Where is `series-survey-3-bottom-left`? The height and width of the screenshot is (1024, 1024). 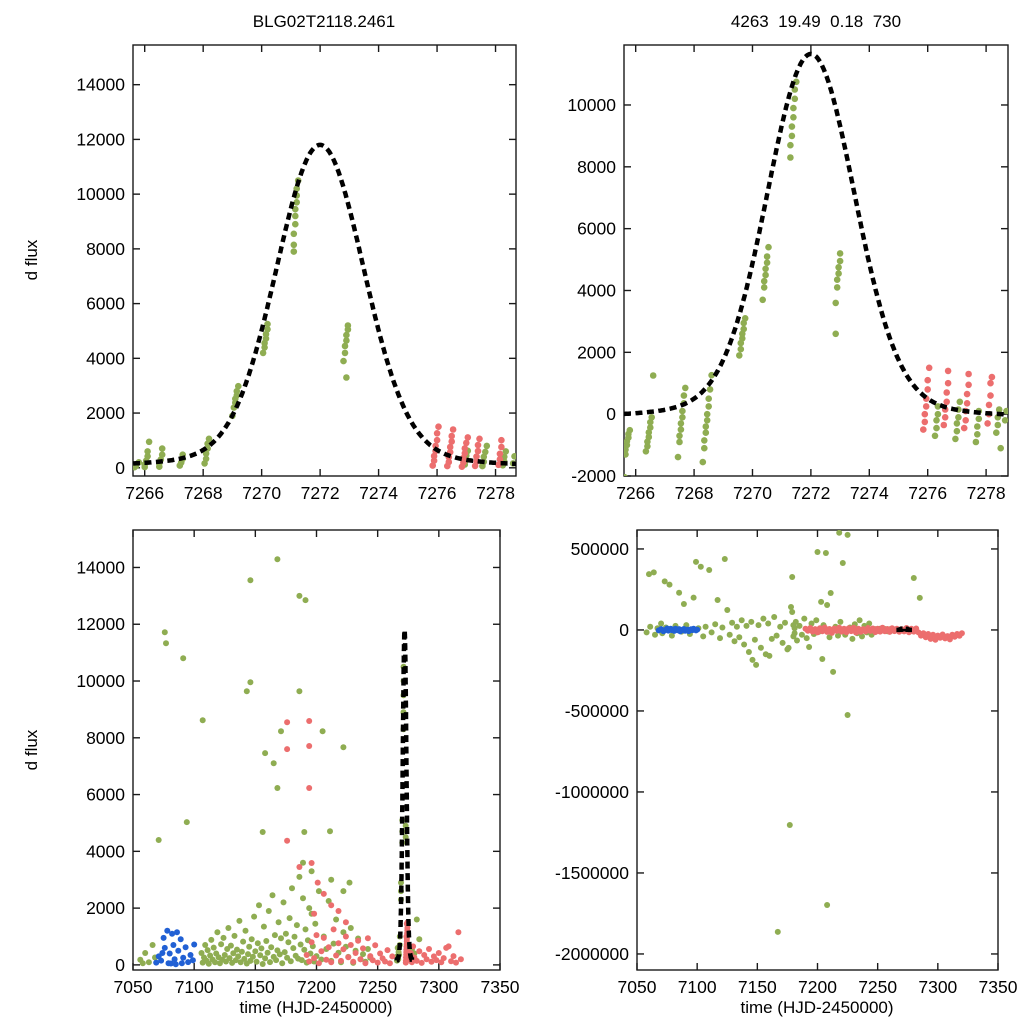
series-survey-3-bottom-left is located at coordinates (175, 947).